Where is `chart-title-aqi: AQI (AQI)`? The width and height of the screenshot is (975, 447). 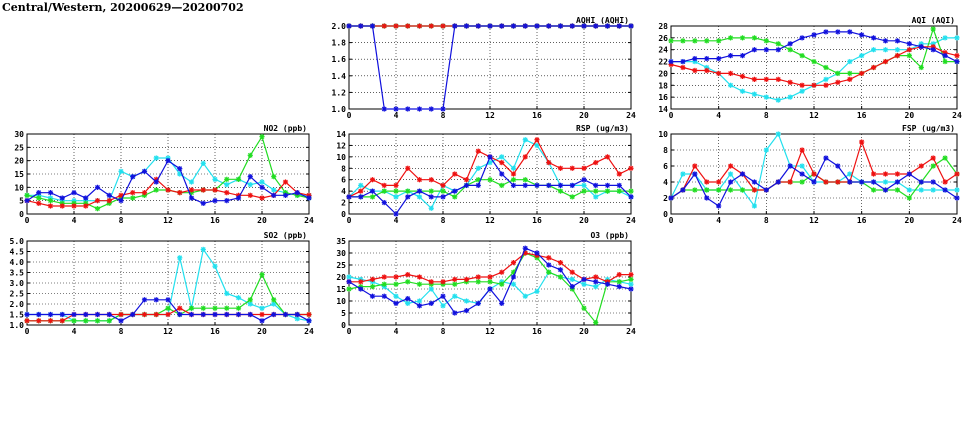
chart-title-aqi: AQI (AQI) is located at coordinates (933, 20).